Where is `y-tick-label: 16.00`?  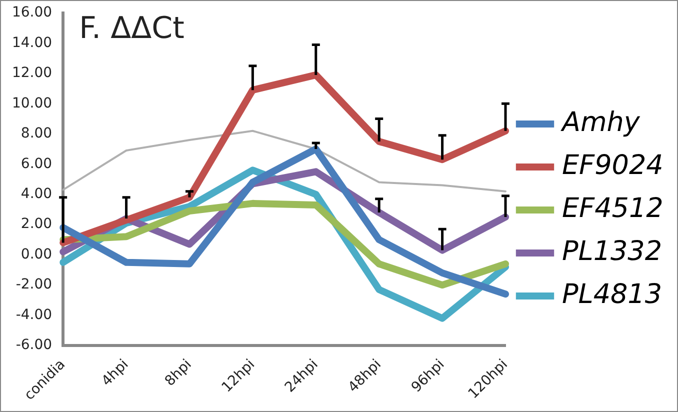 y-tick-label: 16.00 is located at coordinates (32, 12).